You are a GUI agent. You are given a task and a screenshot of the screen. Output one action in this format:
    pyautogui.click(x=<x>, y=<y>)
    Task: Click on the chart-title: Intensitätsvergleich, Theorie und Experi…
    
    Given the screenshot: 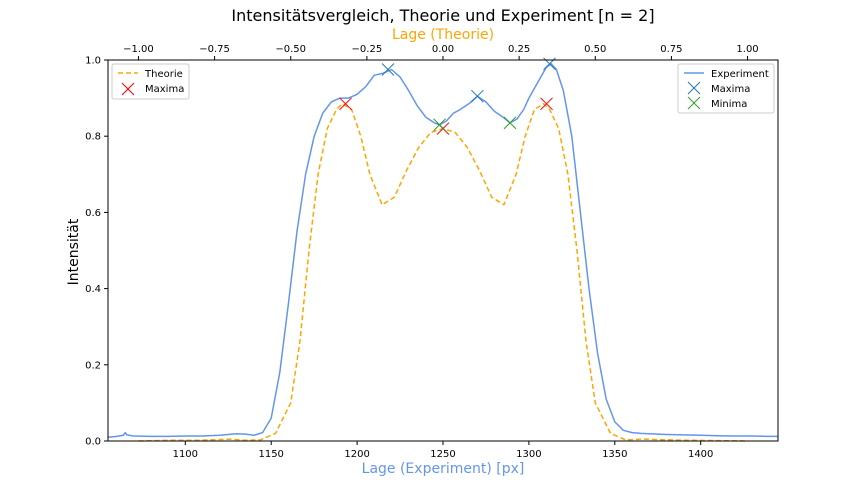 What is the action you would take?
    pyautogui.click(x=442, y=15)
    